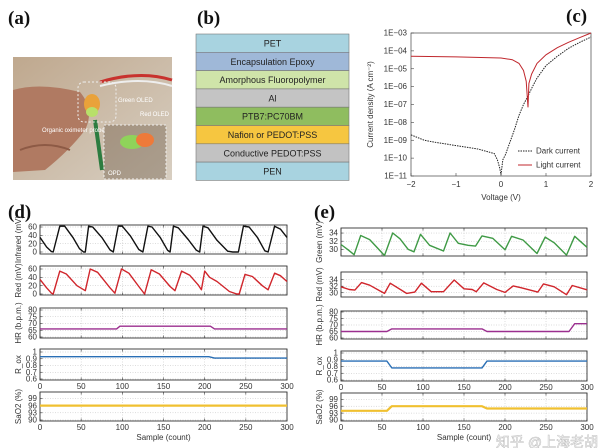  Describe the element at coordinates (396, 122) in the screenshot. I see `y-tick-label: 1E−08` at that location.